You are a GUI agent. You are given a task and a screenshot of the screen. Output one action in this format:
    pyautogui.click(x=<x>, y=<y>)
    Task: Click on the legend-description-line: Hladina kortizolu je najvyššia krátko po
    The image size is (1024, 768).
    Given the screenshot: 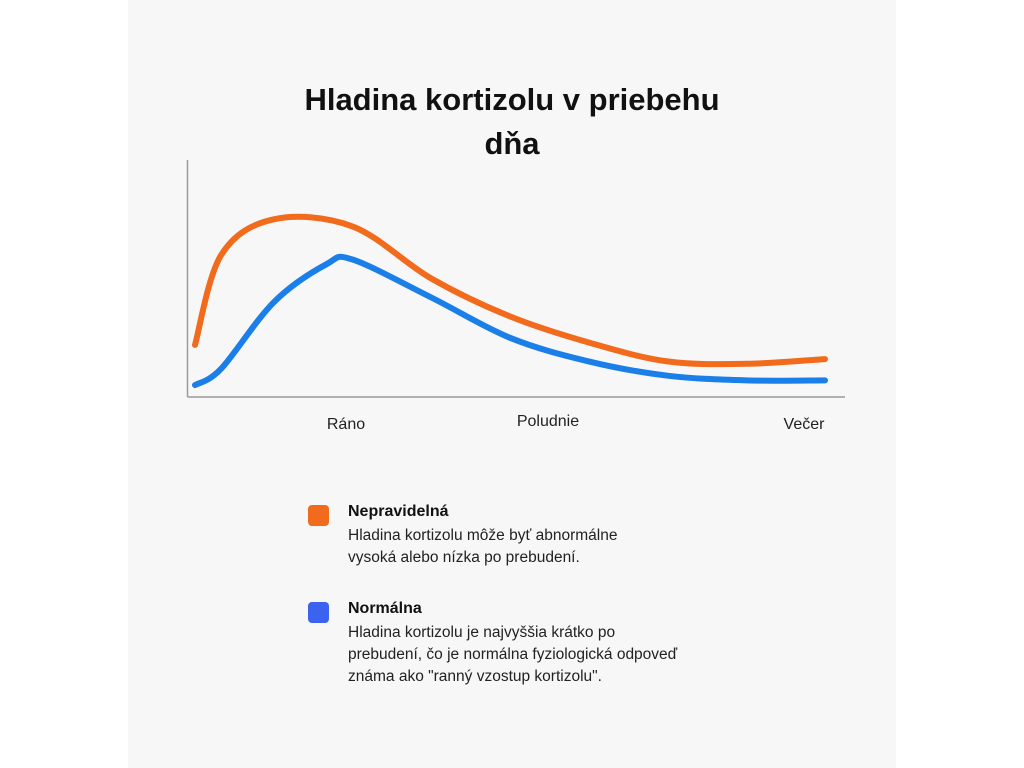 What is the action you would take?
    pyautogui.click(x=482, y=632)
    